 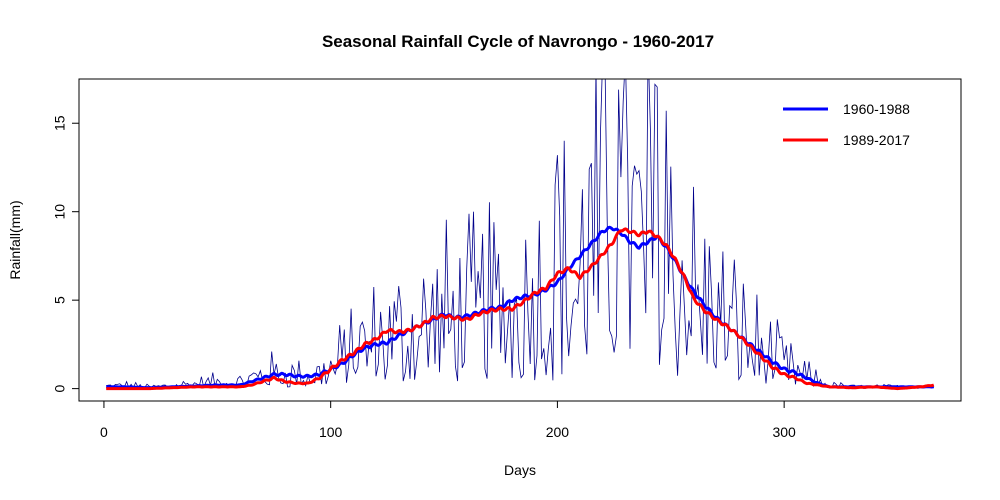 What do you see at coordinates (60, 123) in the screenshot?
I see `y-tick-label: 15` at bounding box center [60, 123].